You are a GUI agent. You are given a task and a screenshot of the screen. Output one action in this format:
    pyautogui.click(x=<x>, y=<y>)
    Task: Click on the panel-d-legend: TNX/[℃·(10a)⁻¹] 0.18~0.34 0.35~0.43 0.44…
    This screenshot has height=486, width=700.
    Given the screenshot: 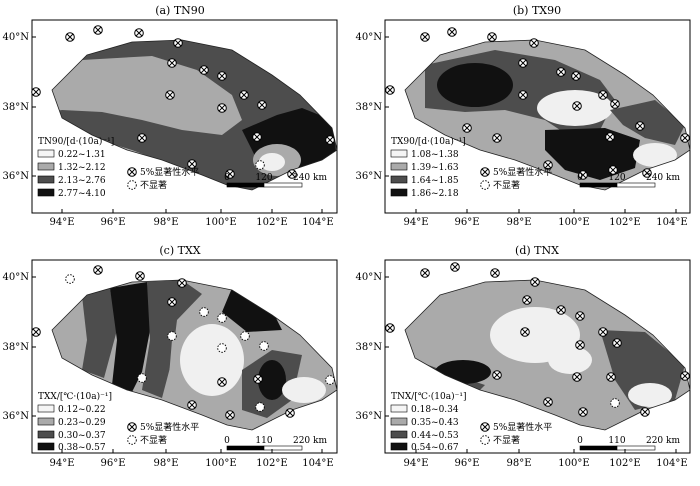 What is the action you would take?
    pyautogui.click(x=471, y=422)
    